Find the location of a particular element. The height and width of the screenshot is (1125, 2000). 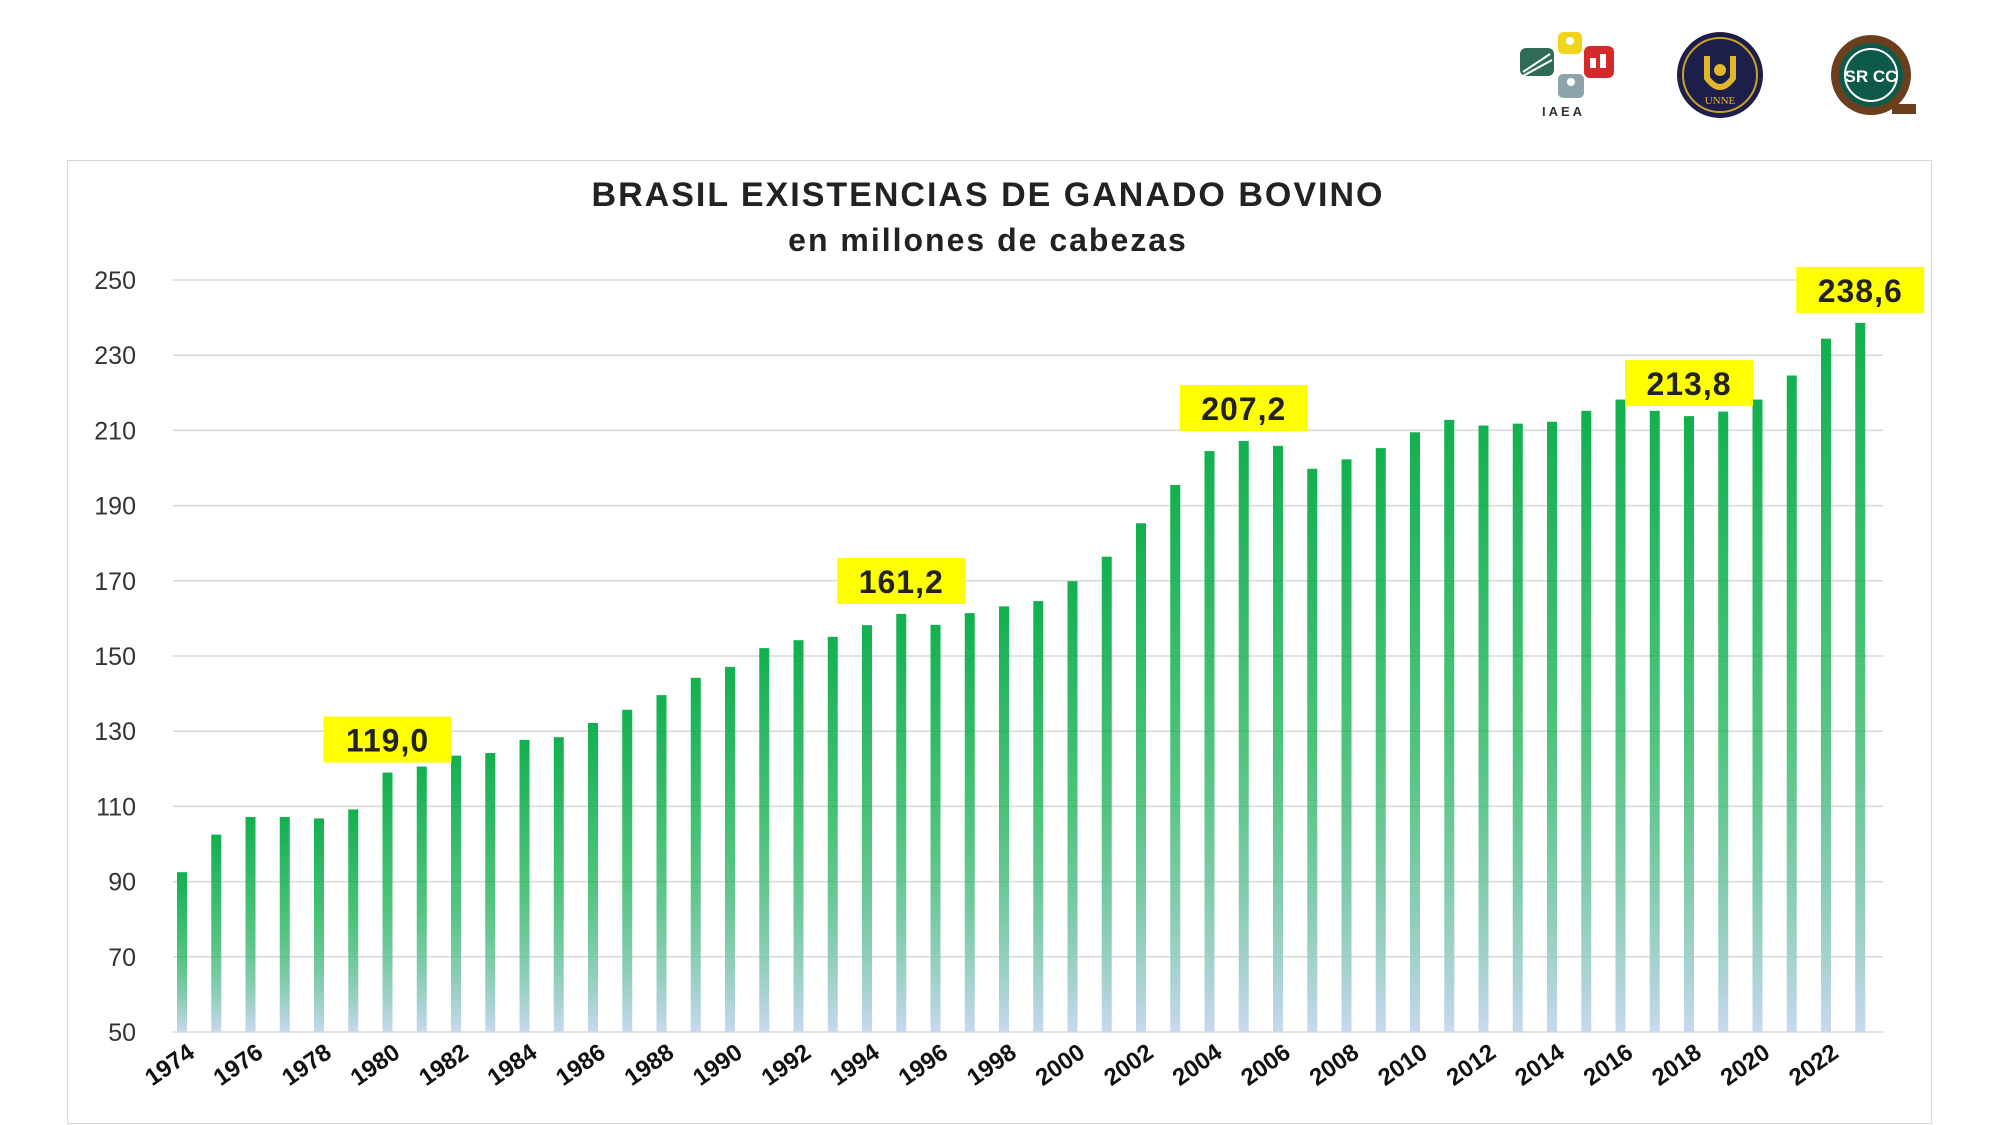

annotation-label: 207,2 is located at coordinates (1243, 409).